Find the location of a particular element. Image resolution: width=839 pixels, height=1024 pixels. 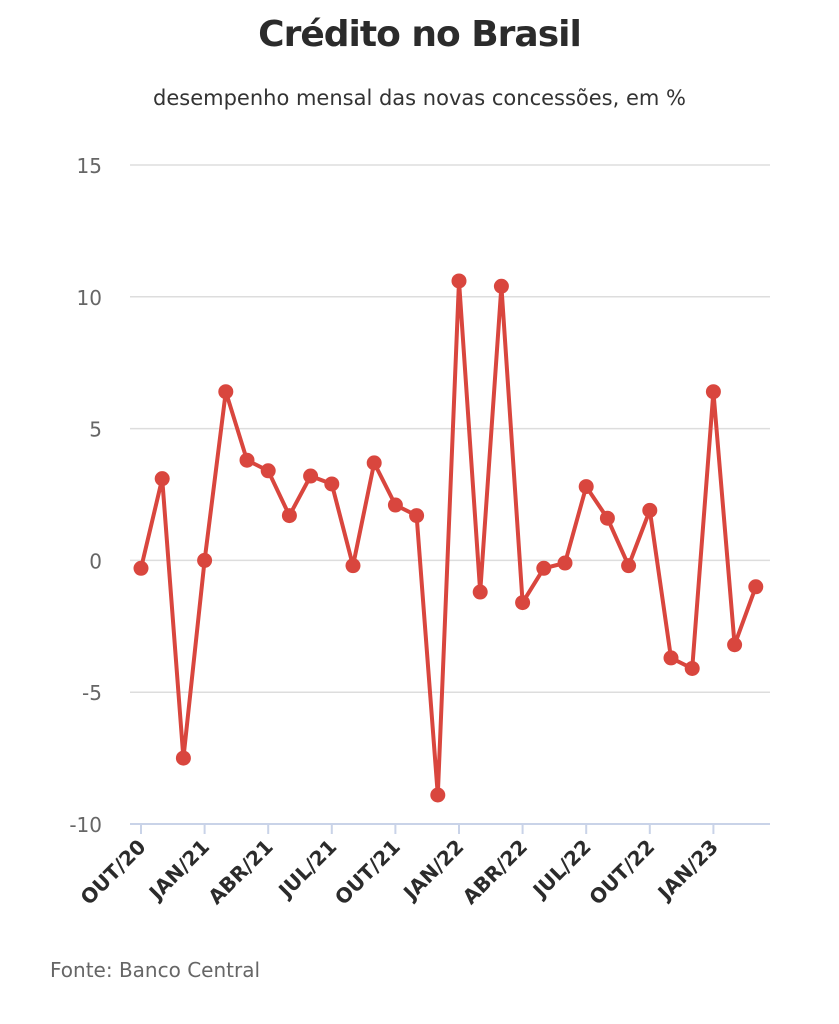

x-tick-label: JAN/21 is located at coordinates (178, 870).